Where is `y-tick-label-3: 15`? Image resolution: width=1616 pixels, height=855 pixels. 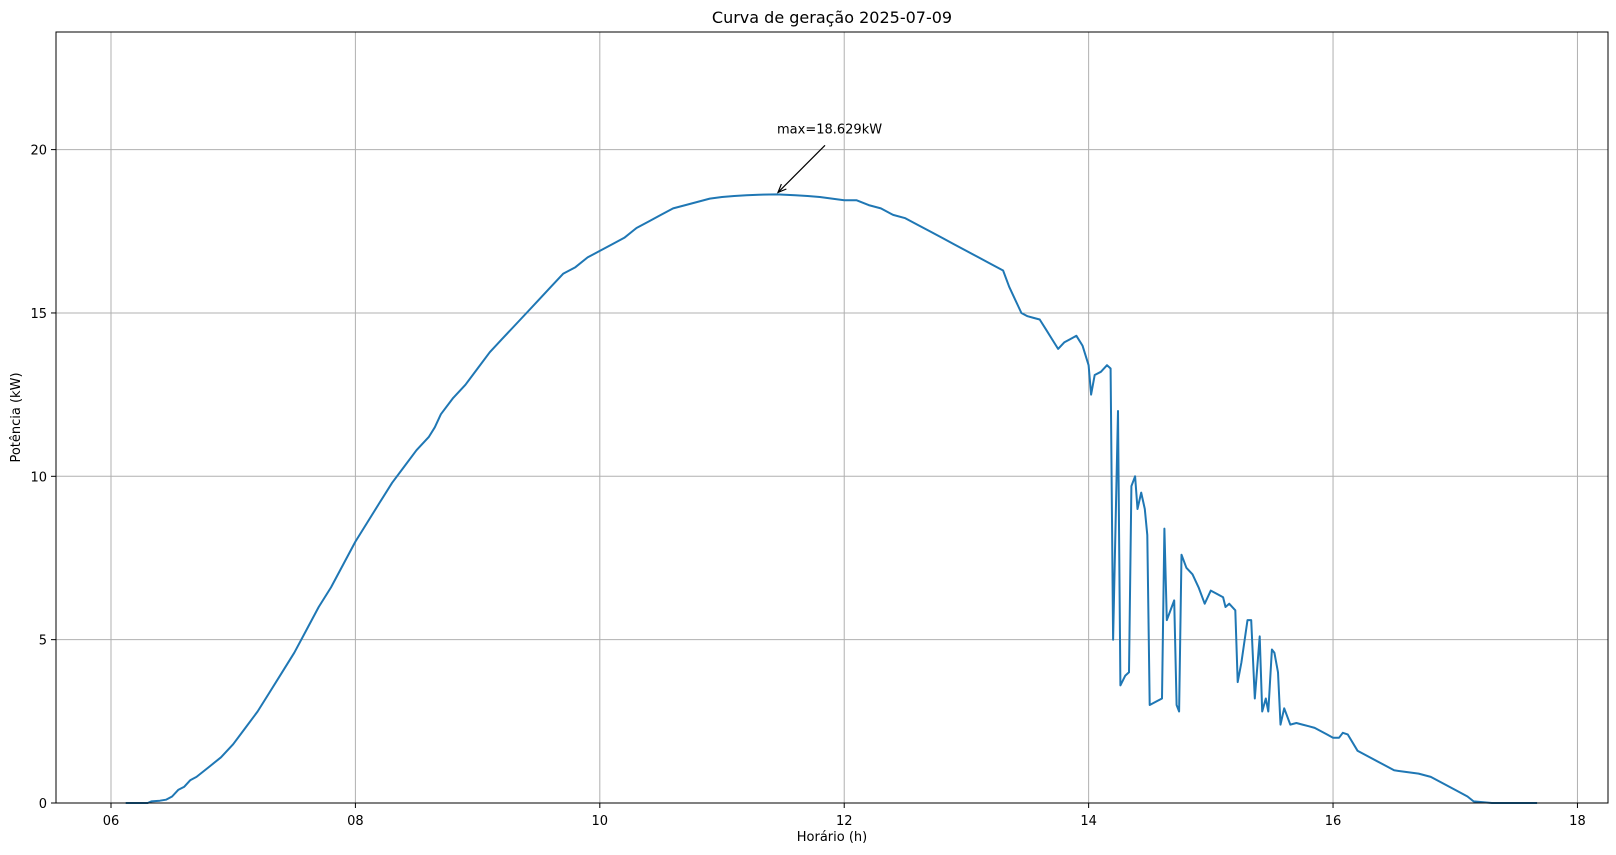
y-tick-label-3: 15 is located at coordinates (38, 314).